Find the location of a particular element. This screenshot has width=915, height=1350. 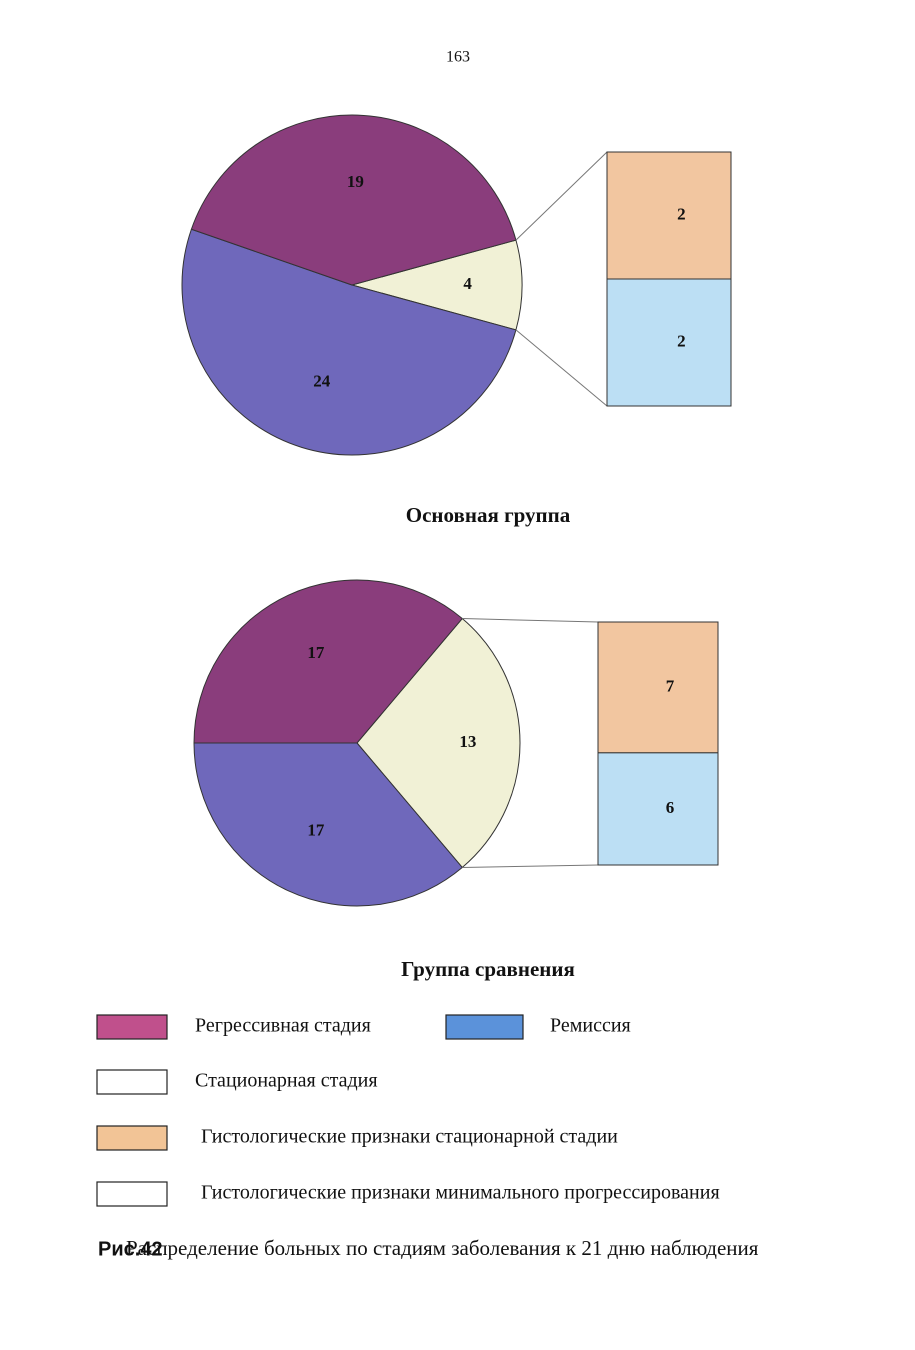

legend-label: Стационарная стадия is located at coordinates (286, 1081).